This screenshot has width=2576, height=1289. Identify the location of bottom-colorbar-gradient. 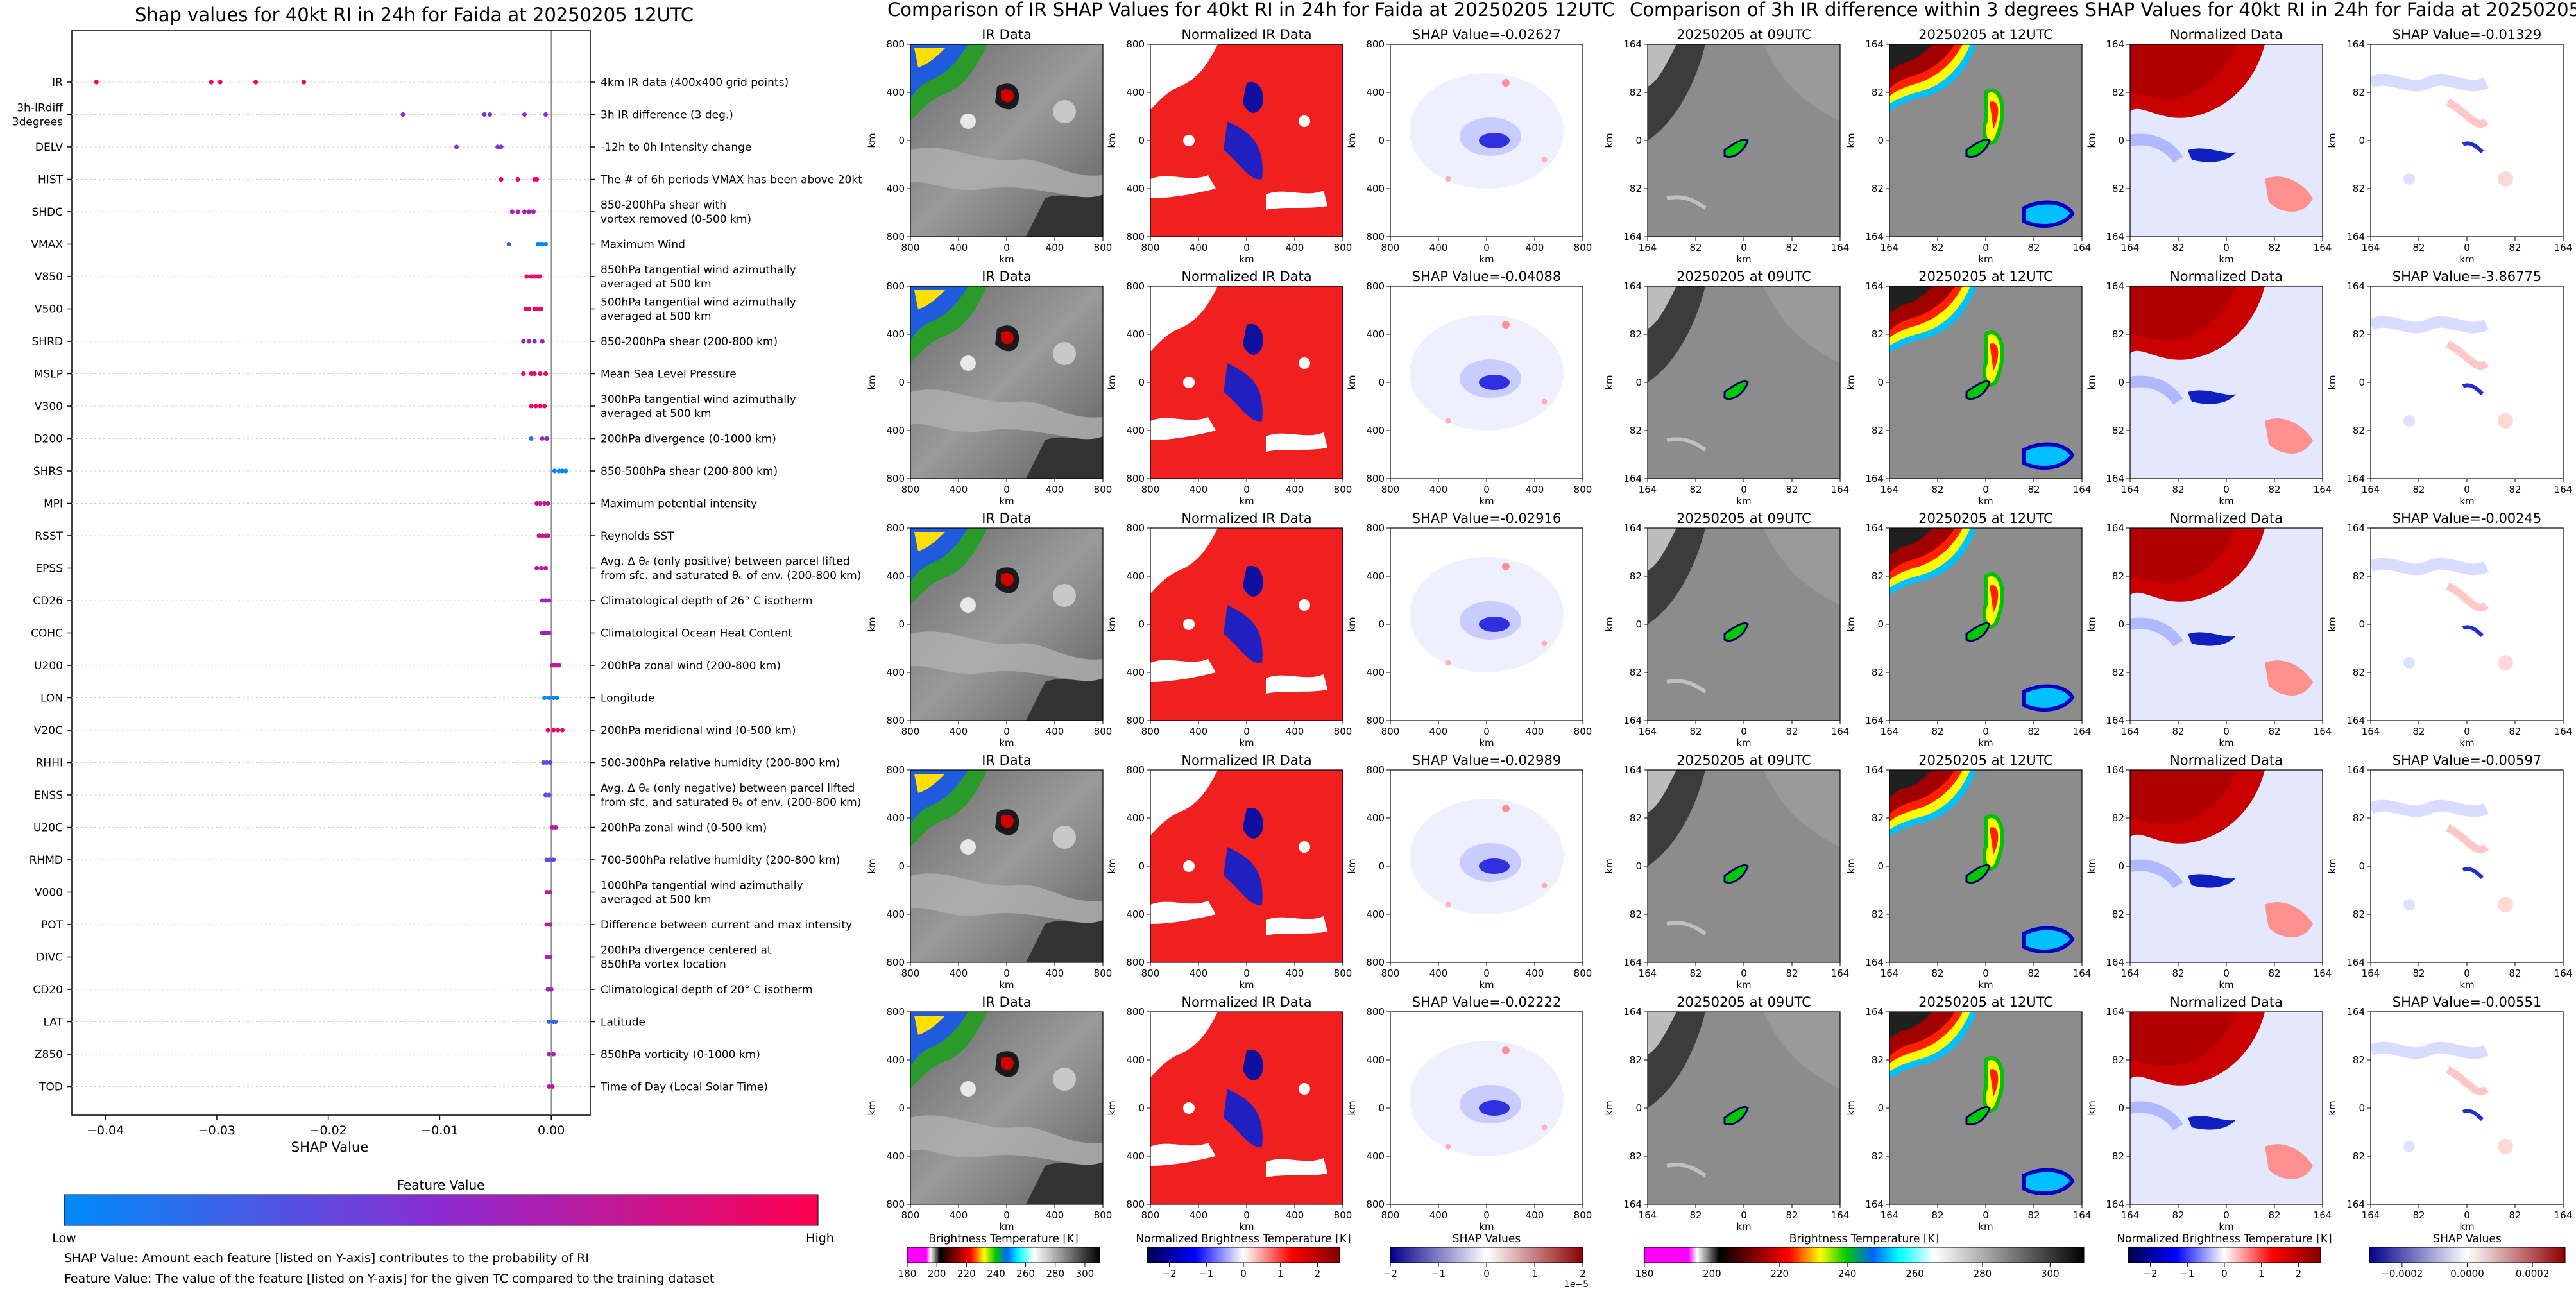
(2467, 1255).